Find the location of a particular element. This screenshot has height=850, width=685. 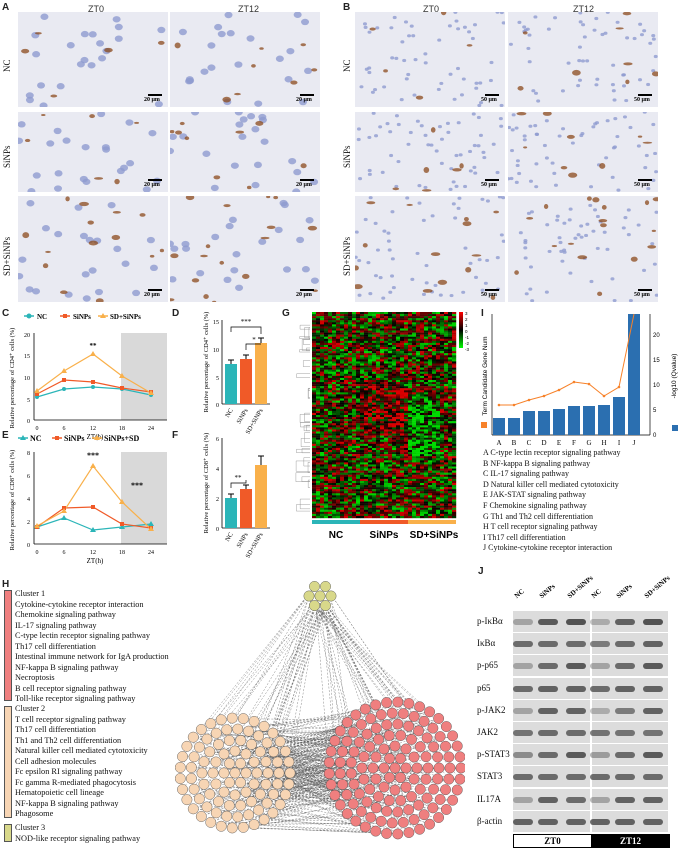

panel-b-label: B is located at coordinates (347, 7).